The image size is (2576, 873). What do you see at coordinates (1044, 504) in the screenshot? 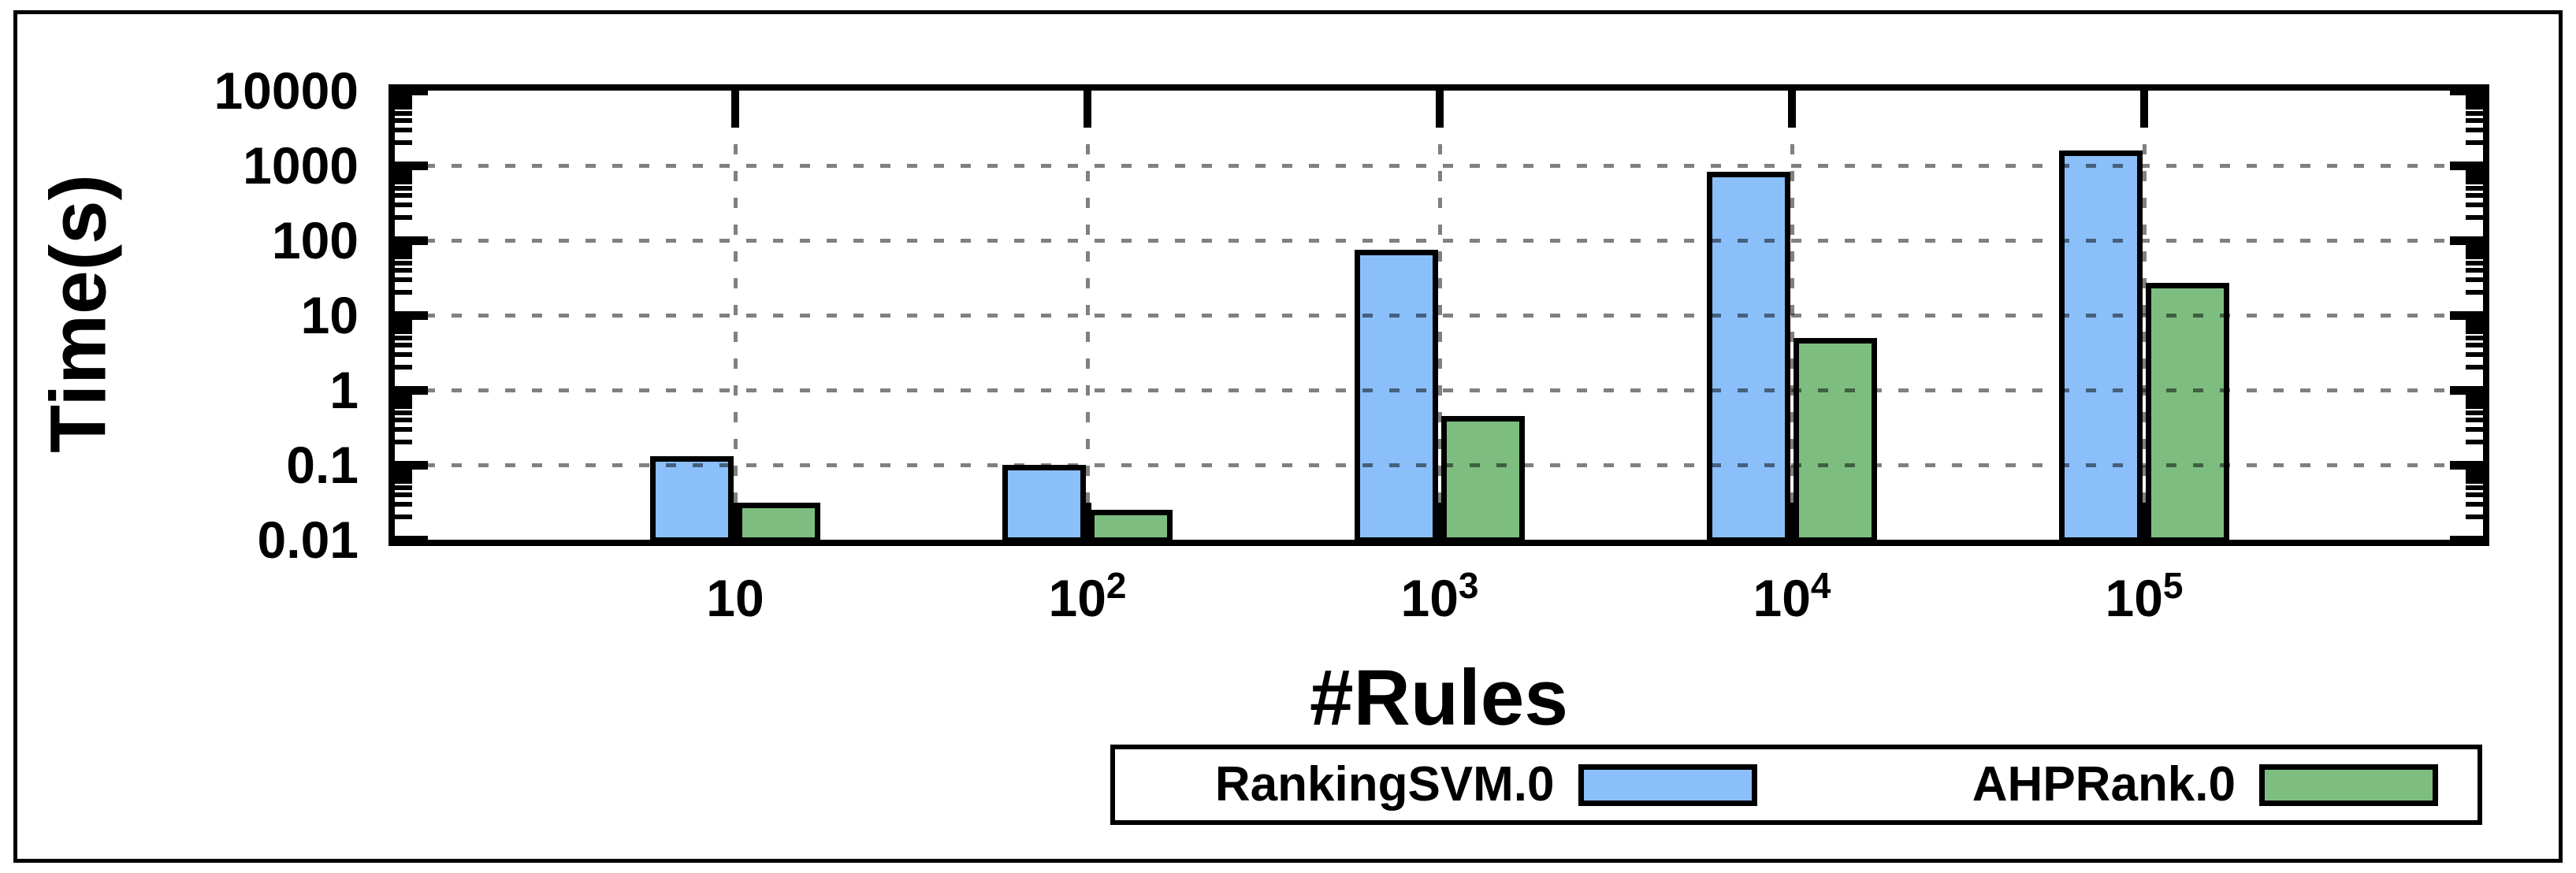
I see `bar-RankingSVM.0-10^2` at bounding box center [1044, 504].